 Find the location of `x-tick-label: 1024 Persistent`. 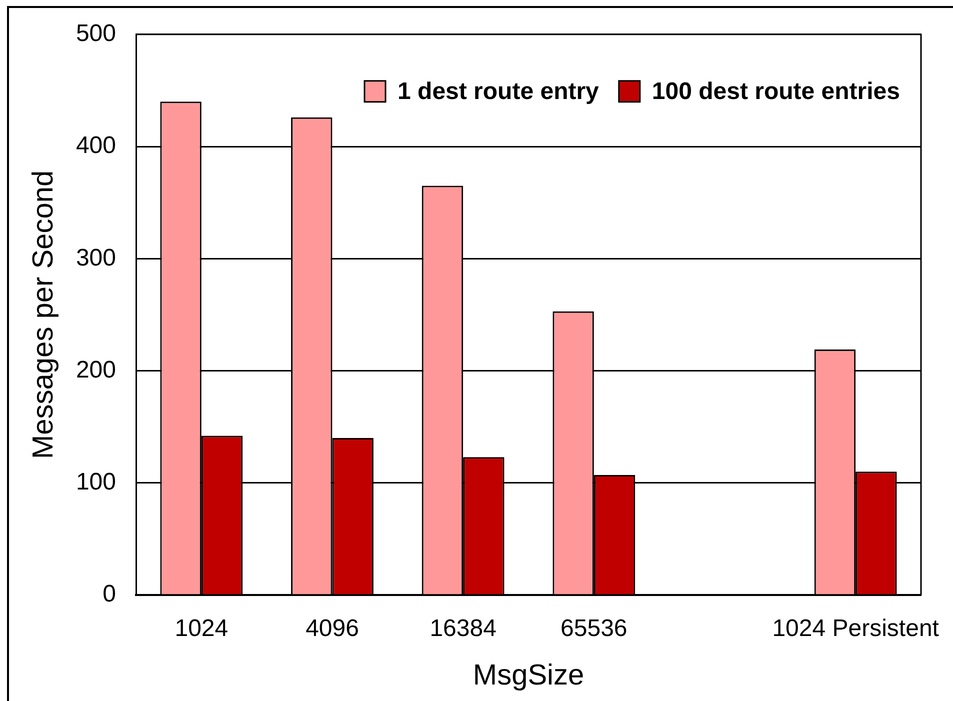

x-tick-label: 1024 Persistent is located at coordinates (856, 628).